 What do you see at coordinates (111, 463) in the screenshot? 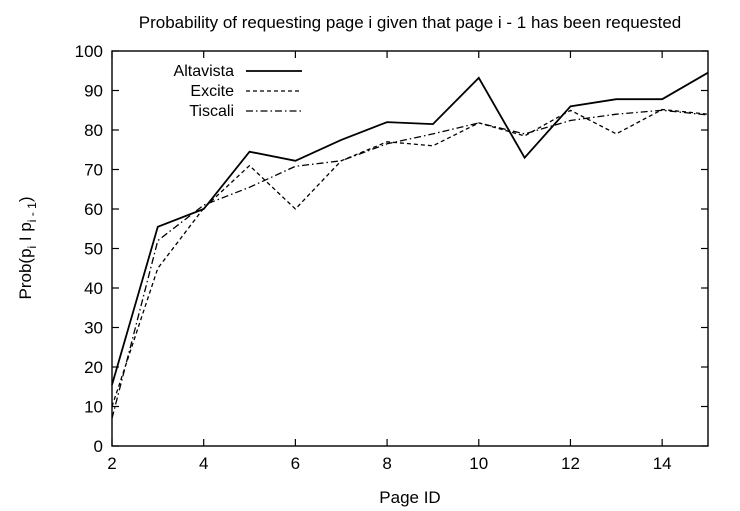
I see `x-tick-label: 2` at bounding box center [111, 463].